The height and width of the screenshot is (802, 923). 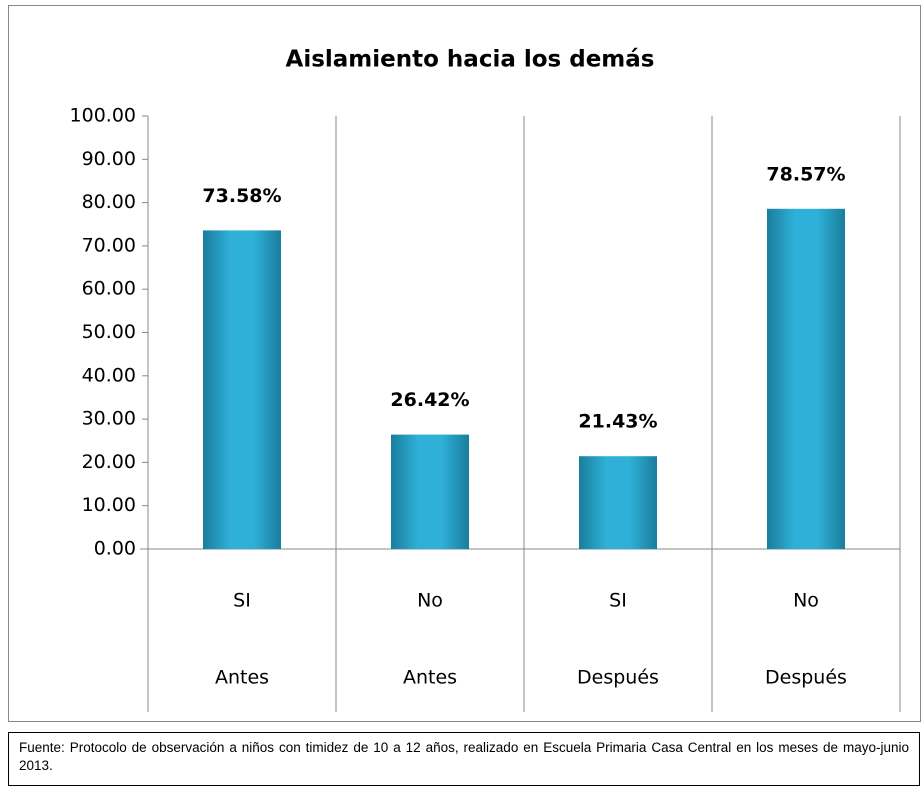 I want to click on y-tick-label: 10.00, so click(x=109, y=505).